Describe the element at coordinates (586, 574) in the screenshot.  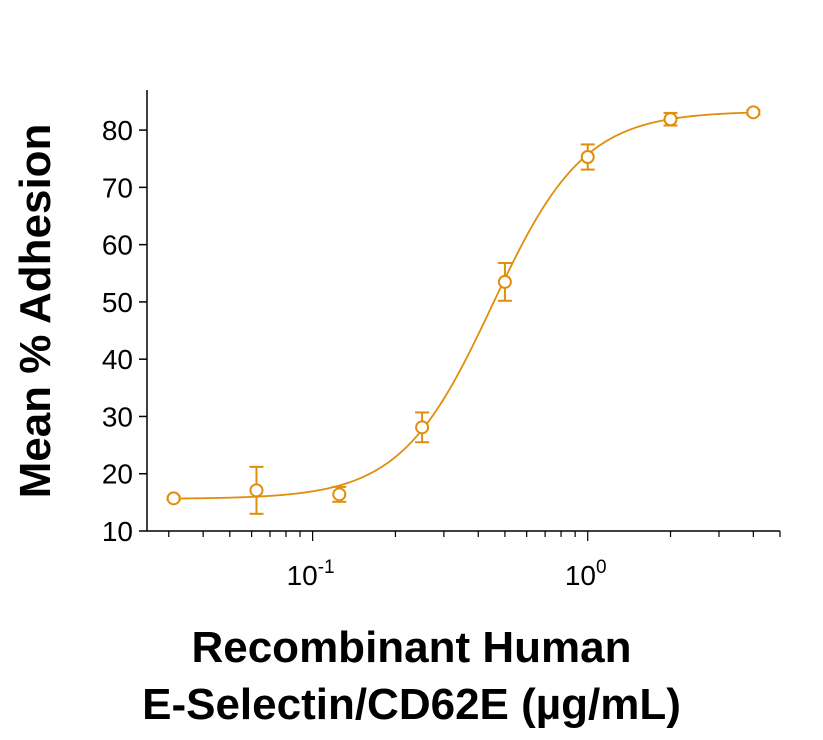
I see `x-tick-label: 10⁰` at that location.